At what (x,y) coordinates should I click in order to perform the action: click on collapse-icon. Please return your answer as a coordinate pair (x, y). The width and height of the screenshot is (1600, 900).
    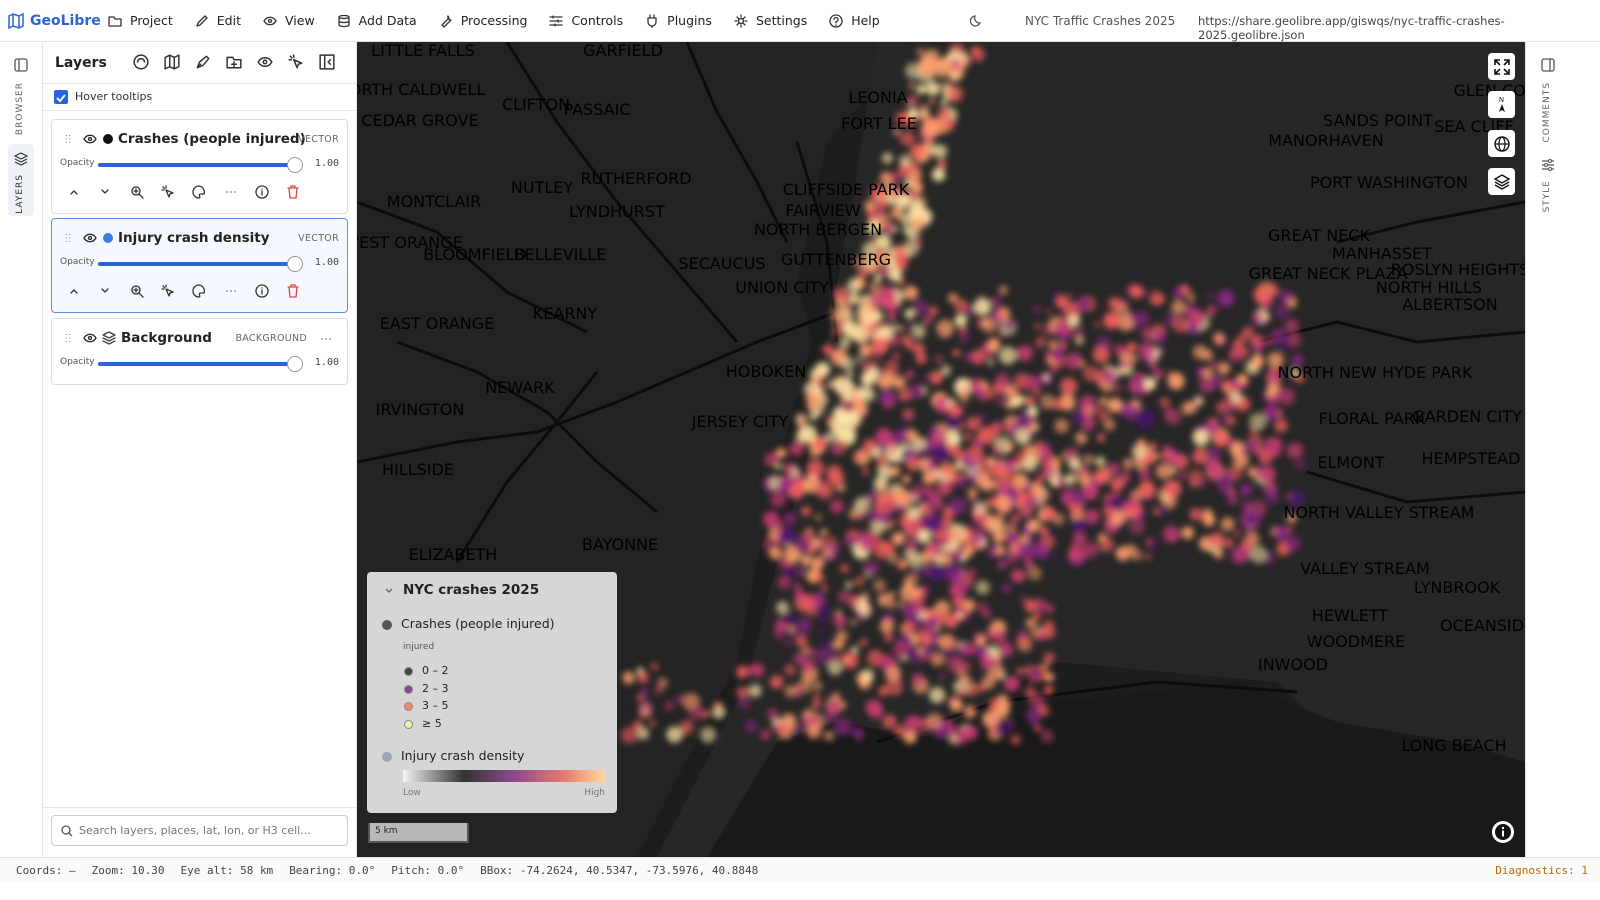
    Looking at the image, I should click on (389, 591).